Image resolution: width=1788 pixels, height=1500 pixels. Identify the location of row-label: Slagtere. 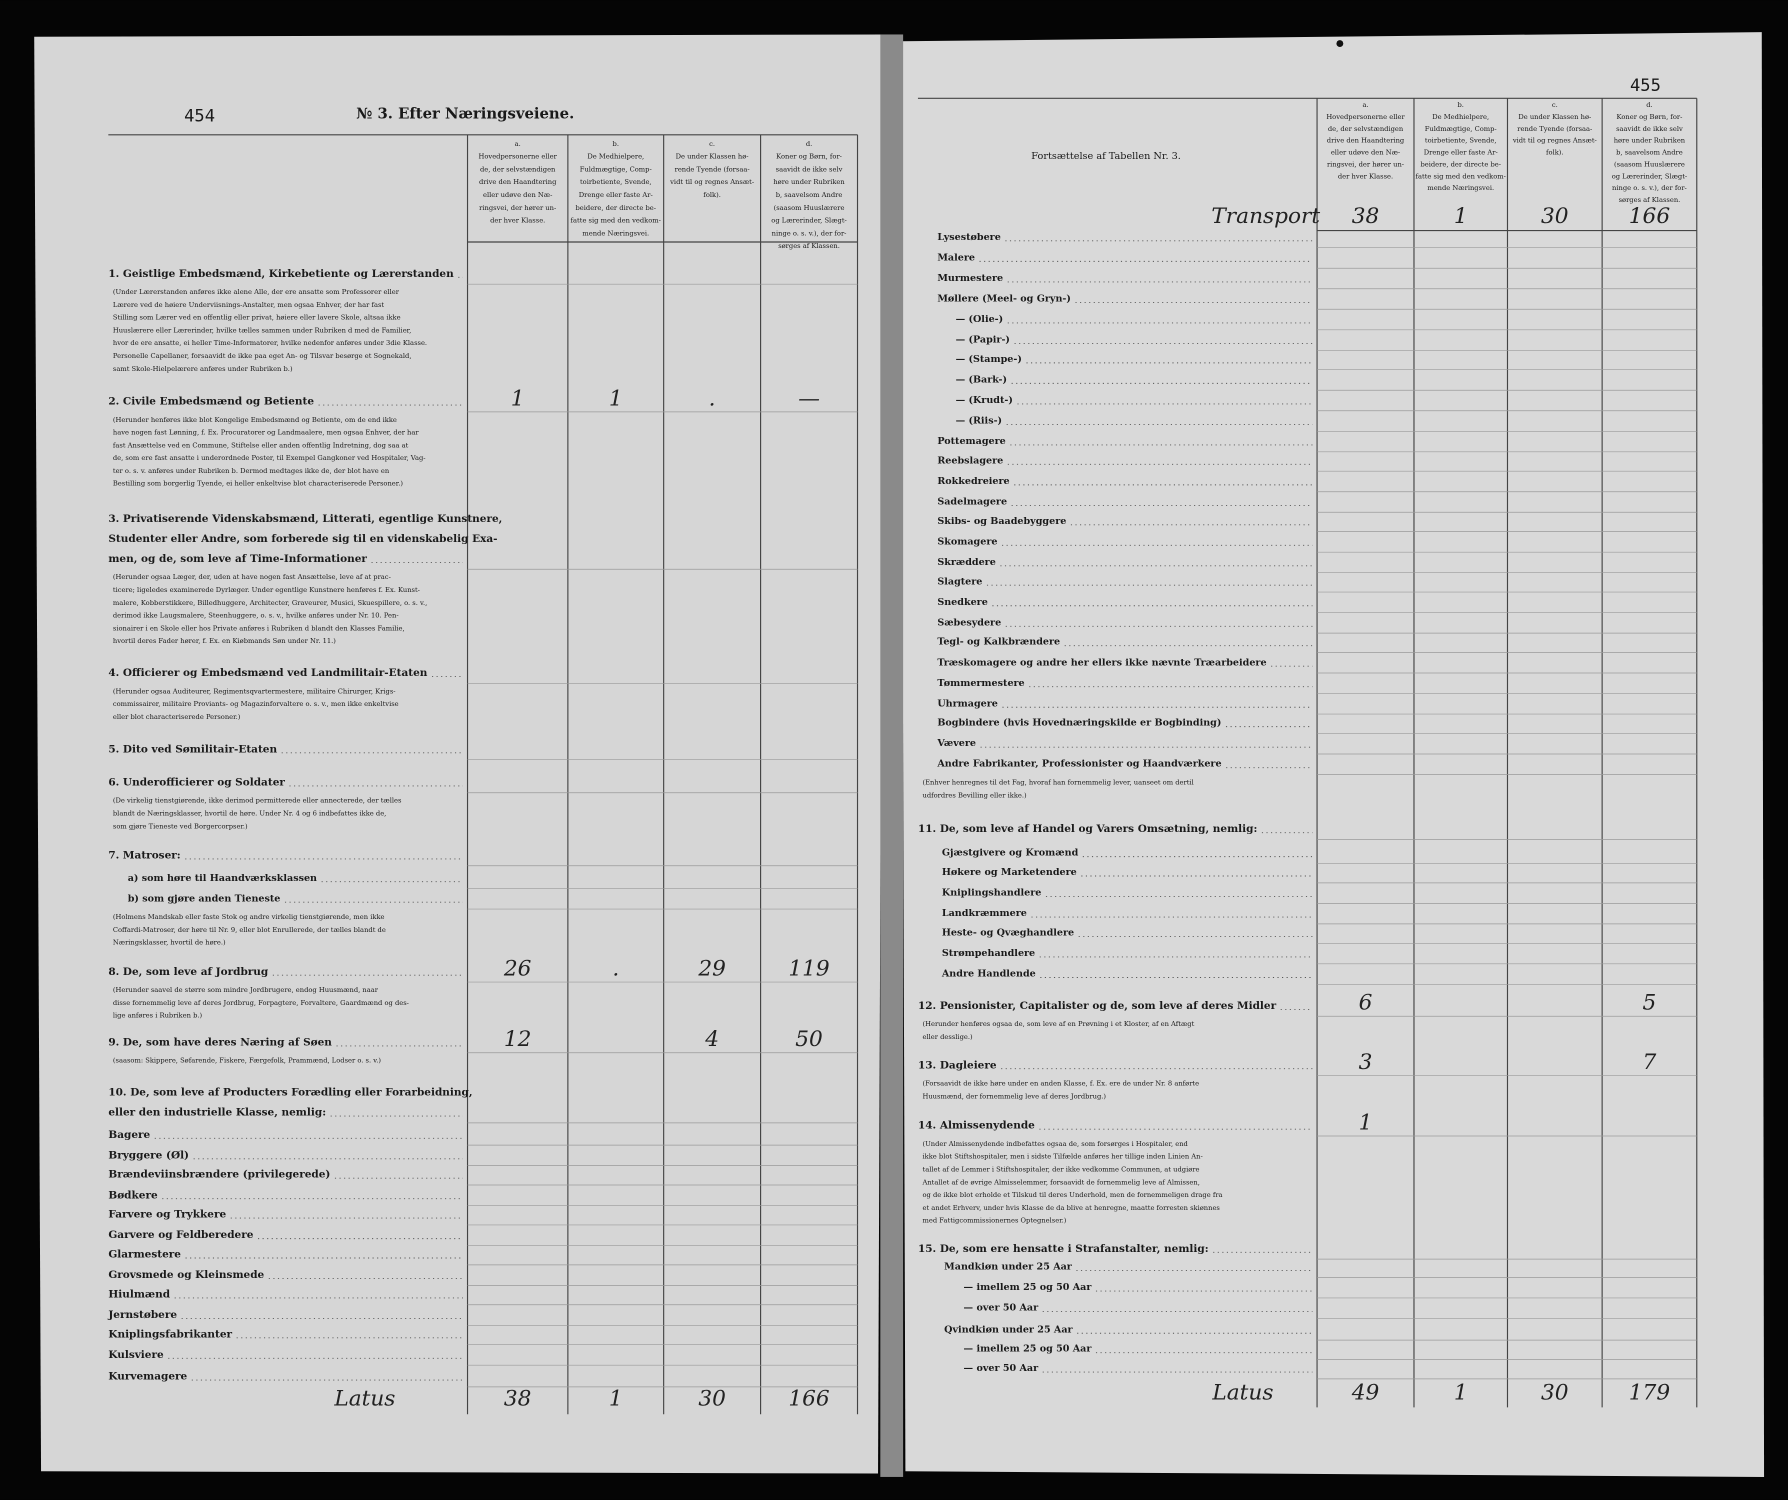
(959, 581).